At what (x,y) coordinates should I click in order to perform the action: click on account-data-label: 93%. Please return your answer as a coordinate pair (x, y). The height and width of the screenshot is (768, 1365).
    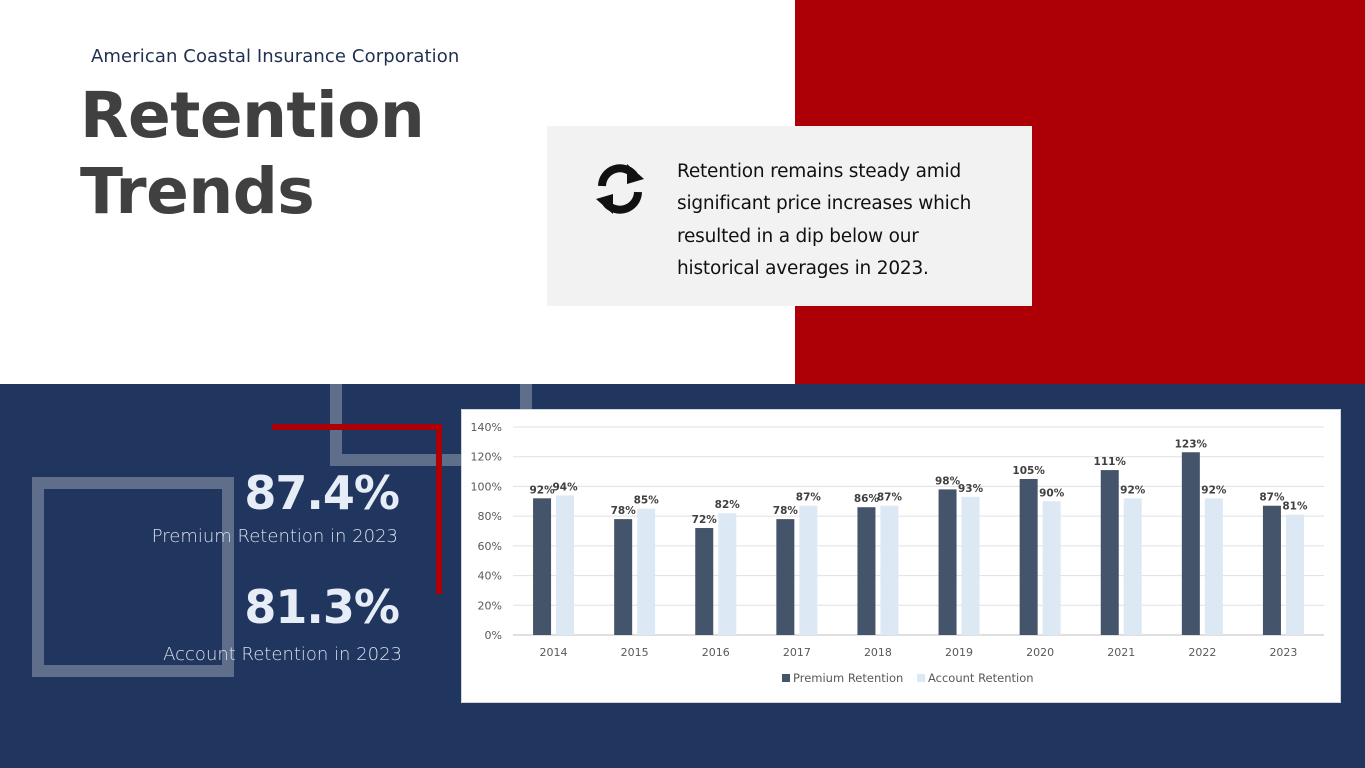
    Looking at the image, I should click on (971, 489).